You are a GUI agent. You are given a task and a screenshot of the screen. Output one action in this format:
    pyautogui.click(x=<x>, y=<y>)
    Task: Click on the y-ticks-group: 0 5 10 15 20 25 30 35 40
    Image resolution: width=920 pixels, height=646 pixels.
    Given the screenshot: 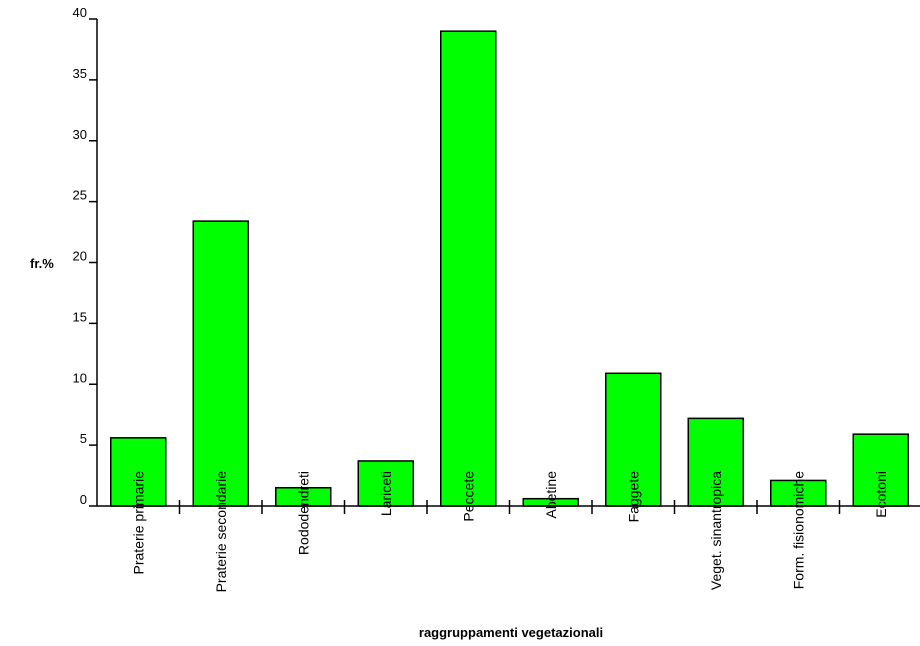 What is the action you would take?
    pyautogui.click(x=85, y=256)
    